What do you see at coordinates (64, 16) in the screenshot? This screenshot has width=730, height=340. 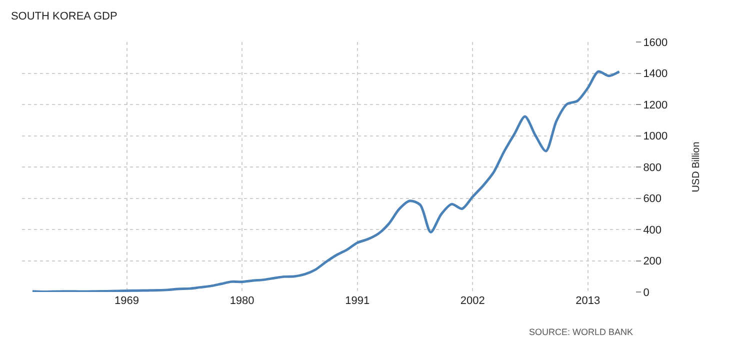 I see `chart-title: SOUTH KOREA GDP` at bounding box center [64, 16].